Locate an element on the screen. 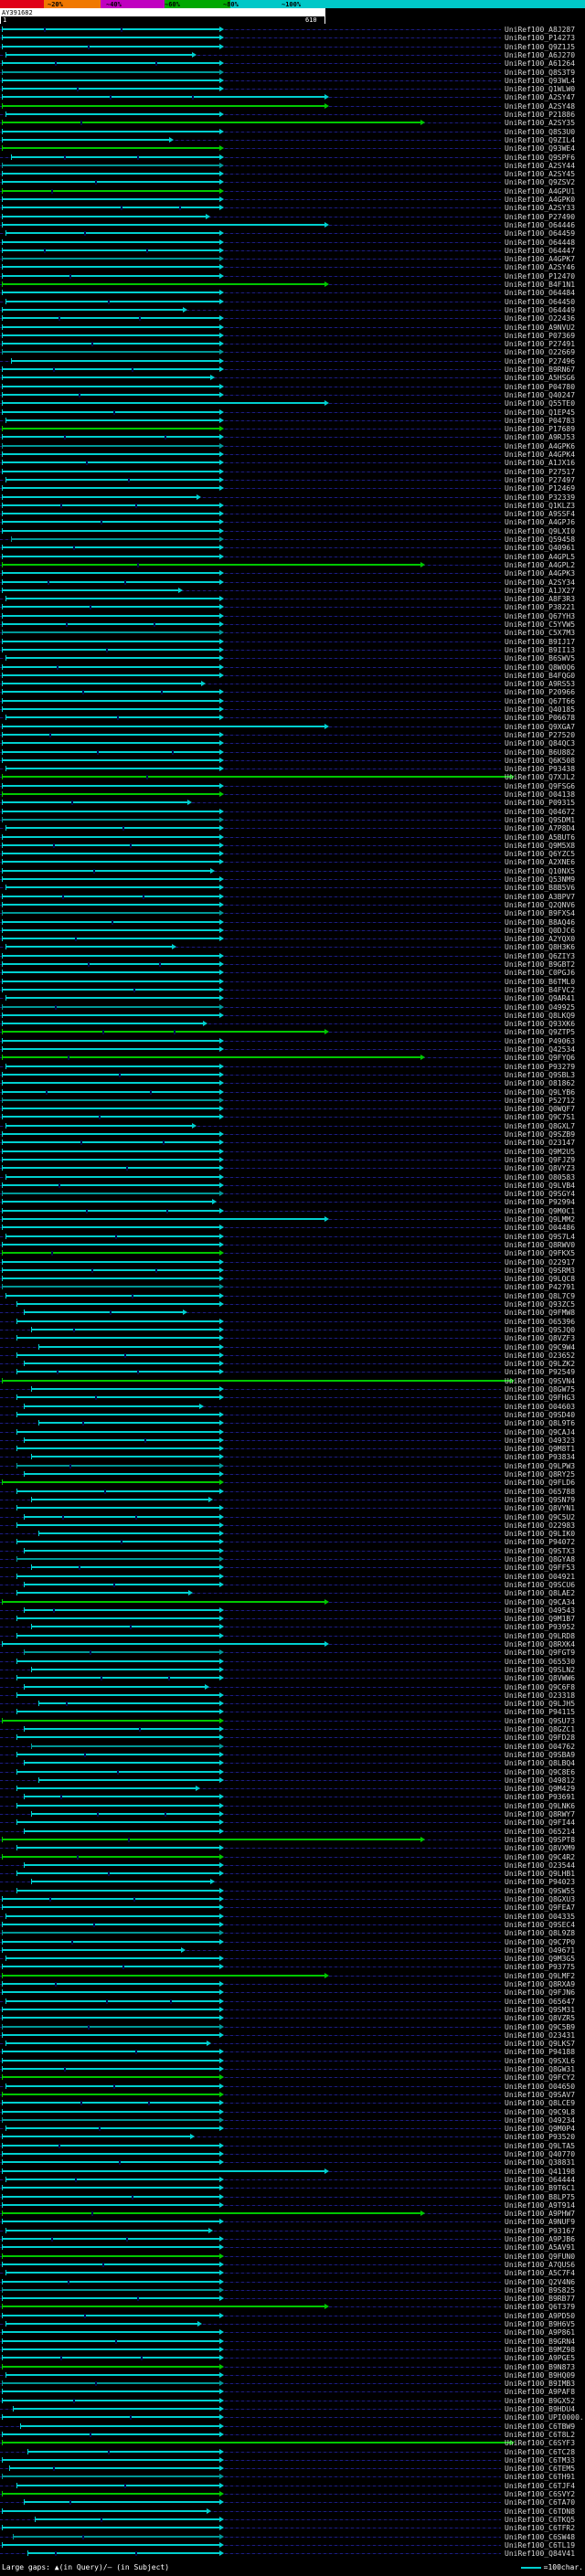  hit-label: UniRef100_Q53NM9 is located at coordinates (540, 879).